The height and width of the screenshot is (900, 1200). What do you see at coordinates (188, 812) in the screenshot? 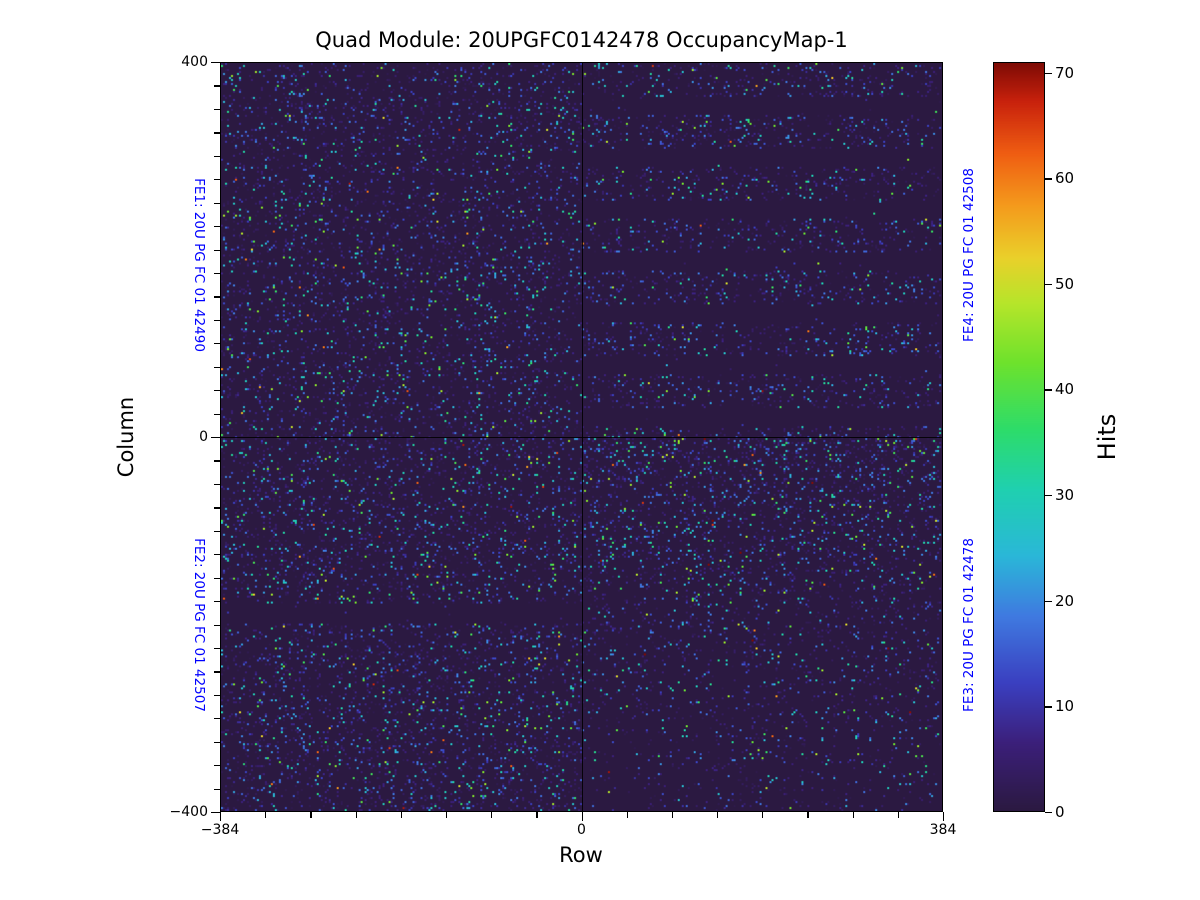
I see `y-tick-label: −400` at bounding box center [188, 812].